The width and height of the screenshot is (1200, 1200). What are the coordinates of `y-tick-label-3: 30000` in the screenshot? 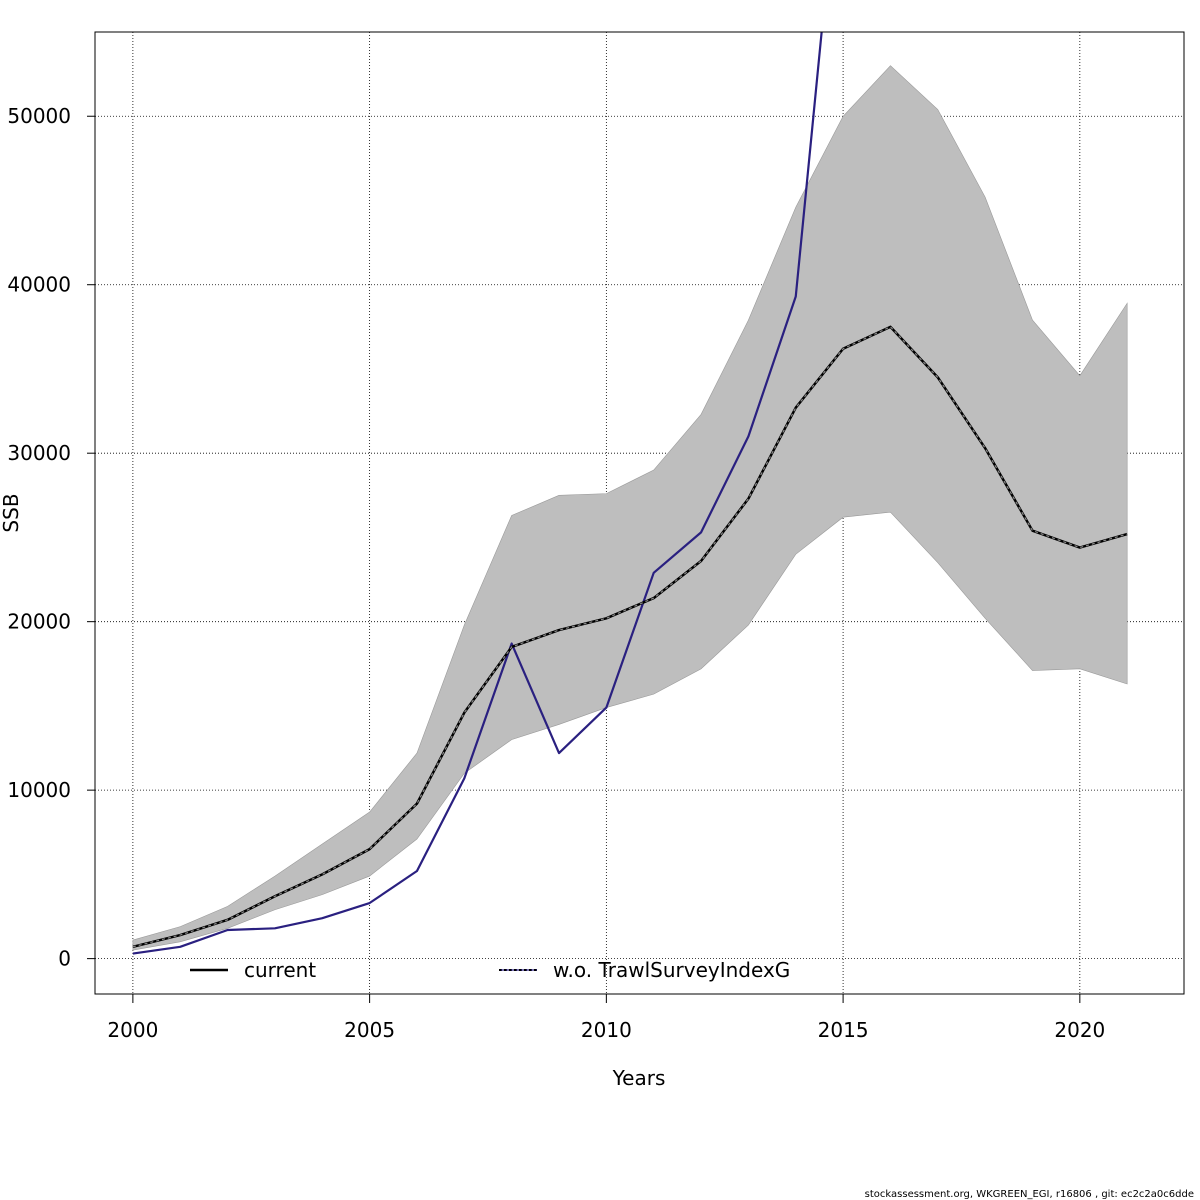 It's located at (39, 453).